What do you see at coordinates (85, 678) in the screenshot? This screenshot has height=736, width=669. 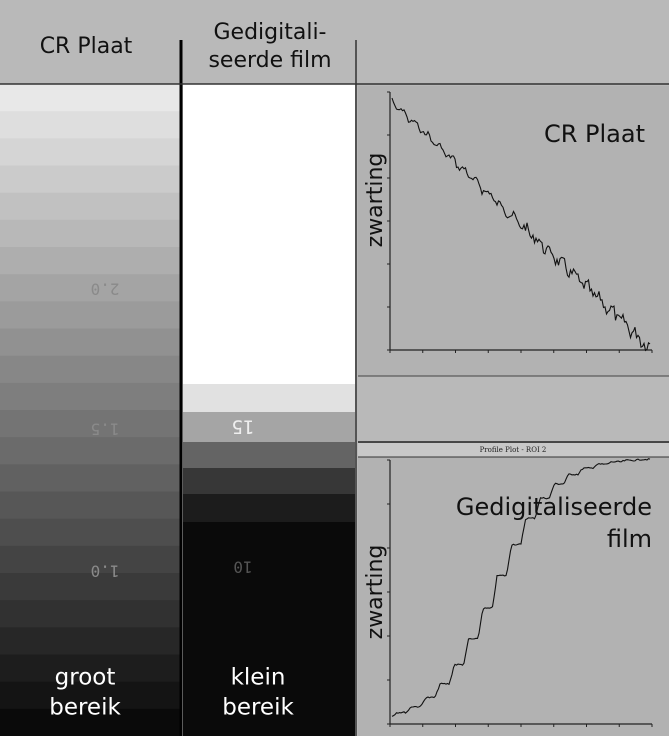 I see `caption: groot` at bounding box center [85, 678].